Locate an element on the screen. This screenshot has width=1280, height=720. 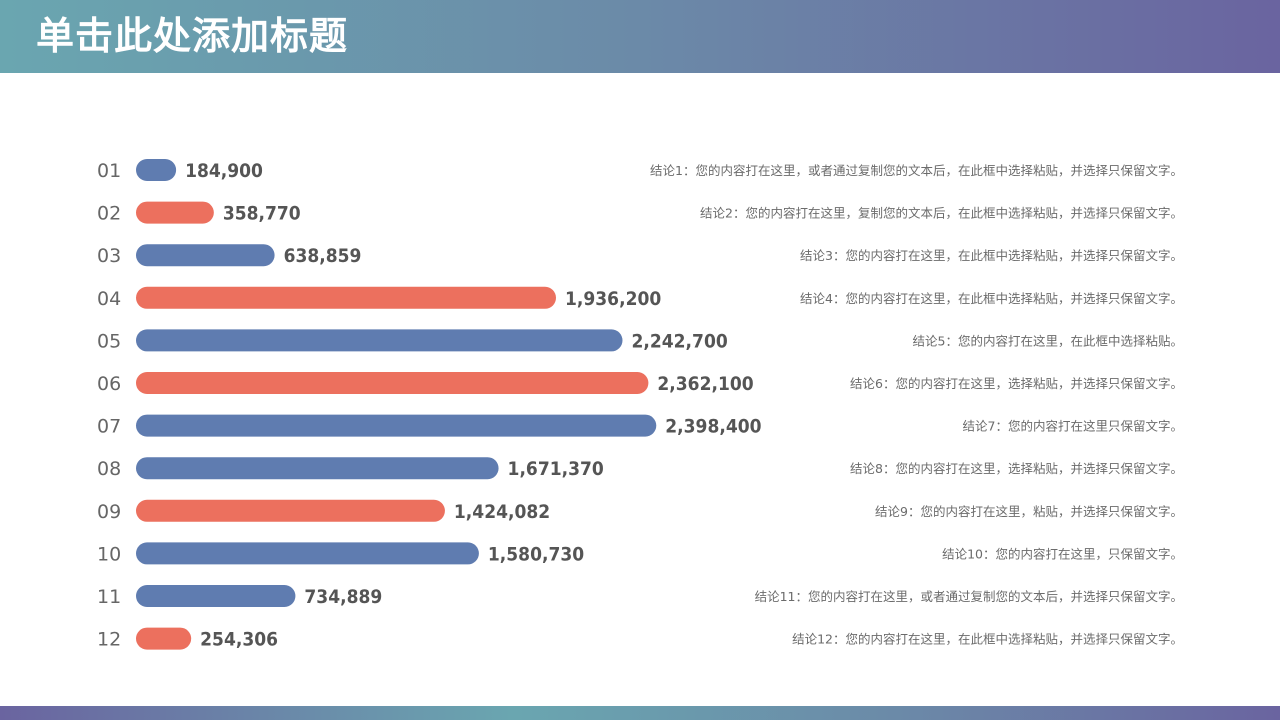
conclusion-note: 结论9：您的内容打在这里，粘贴，并选择只保留文字。 is located at coordinates (1029, 511).